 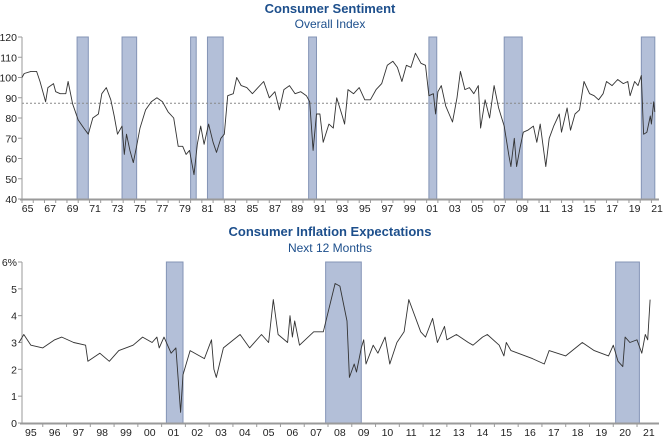 What do you see at coordinates (253, 209) in the screenshot?
I see `x-tick-label: 85` at bounding box center [253, 209].